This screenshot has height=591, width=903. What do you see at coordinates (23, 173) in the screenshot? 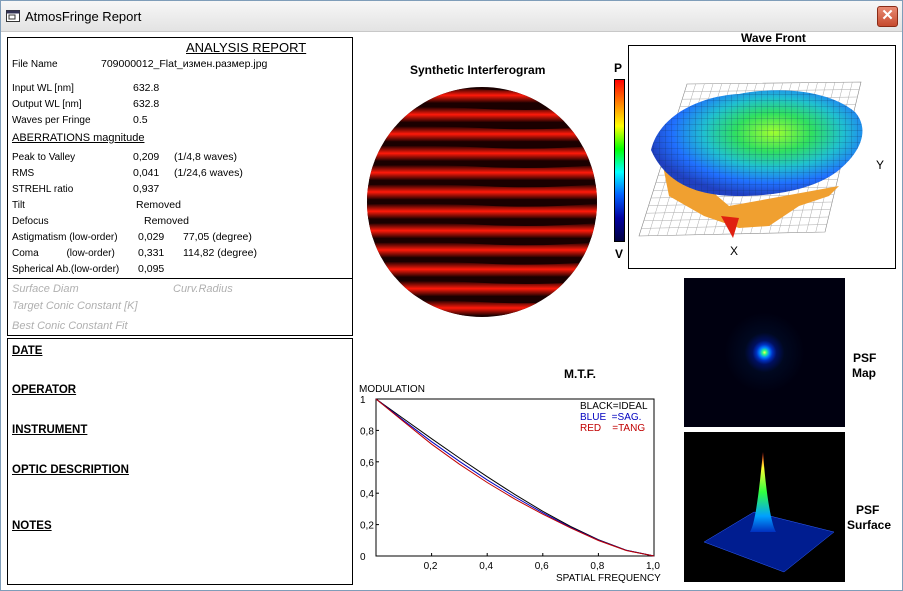
I see `rms-label: RMS` at bounding box center [23, 173].